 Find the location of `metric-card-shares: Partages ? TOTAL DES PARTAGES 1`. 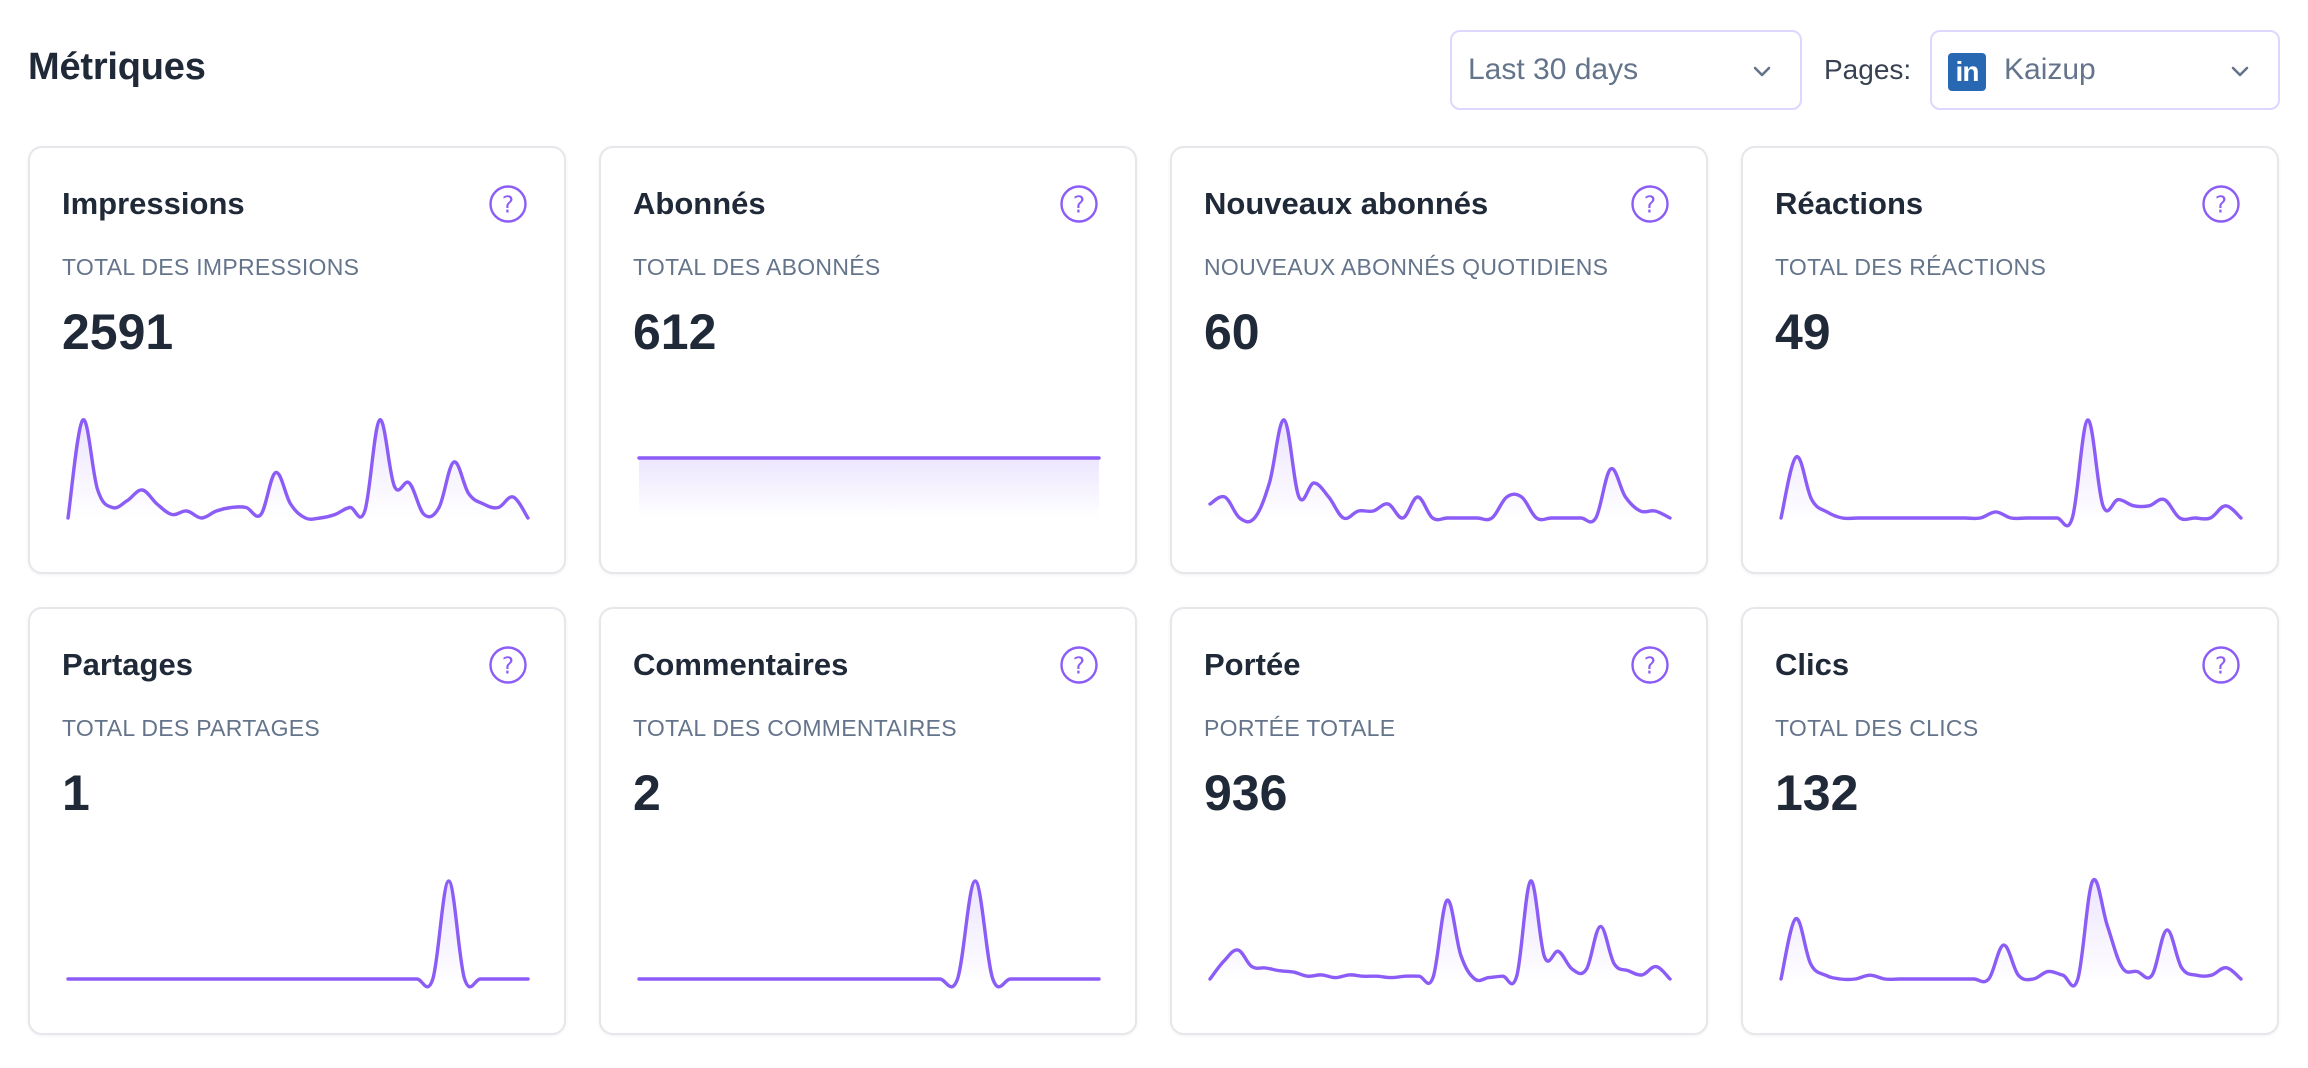

metric-card-shares: Partages ? TOTAL DES PARTAGES 1 is located at coordinates (297, 821).